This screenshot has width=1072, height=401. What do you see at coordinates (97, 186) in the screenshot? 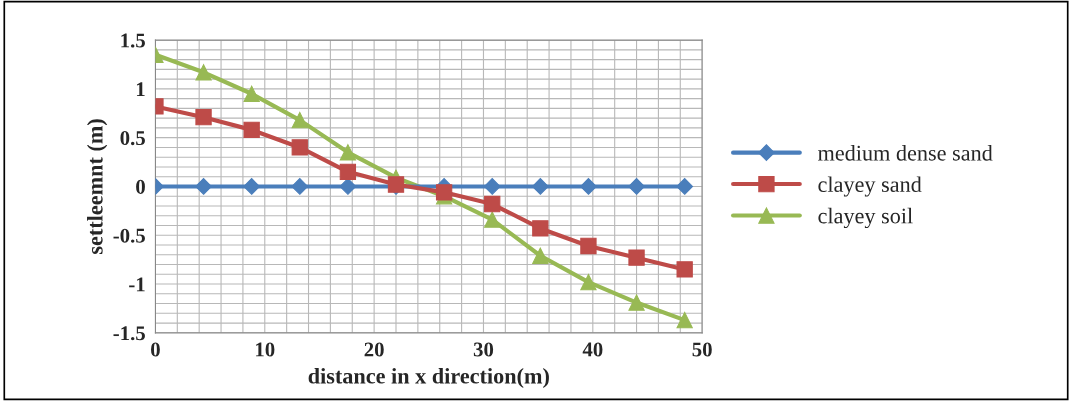
I see `y-axis-title: settleemnt (m)` at bounding box center [97, 186].